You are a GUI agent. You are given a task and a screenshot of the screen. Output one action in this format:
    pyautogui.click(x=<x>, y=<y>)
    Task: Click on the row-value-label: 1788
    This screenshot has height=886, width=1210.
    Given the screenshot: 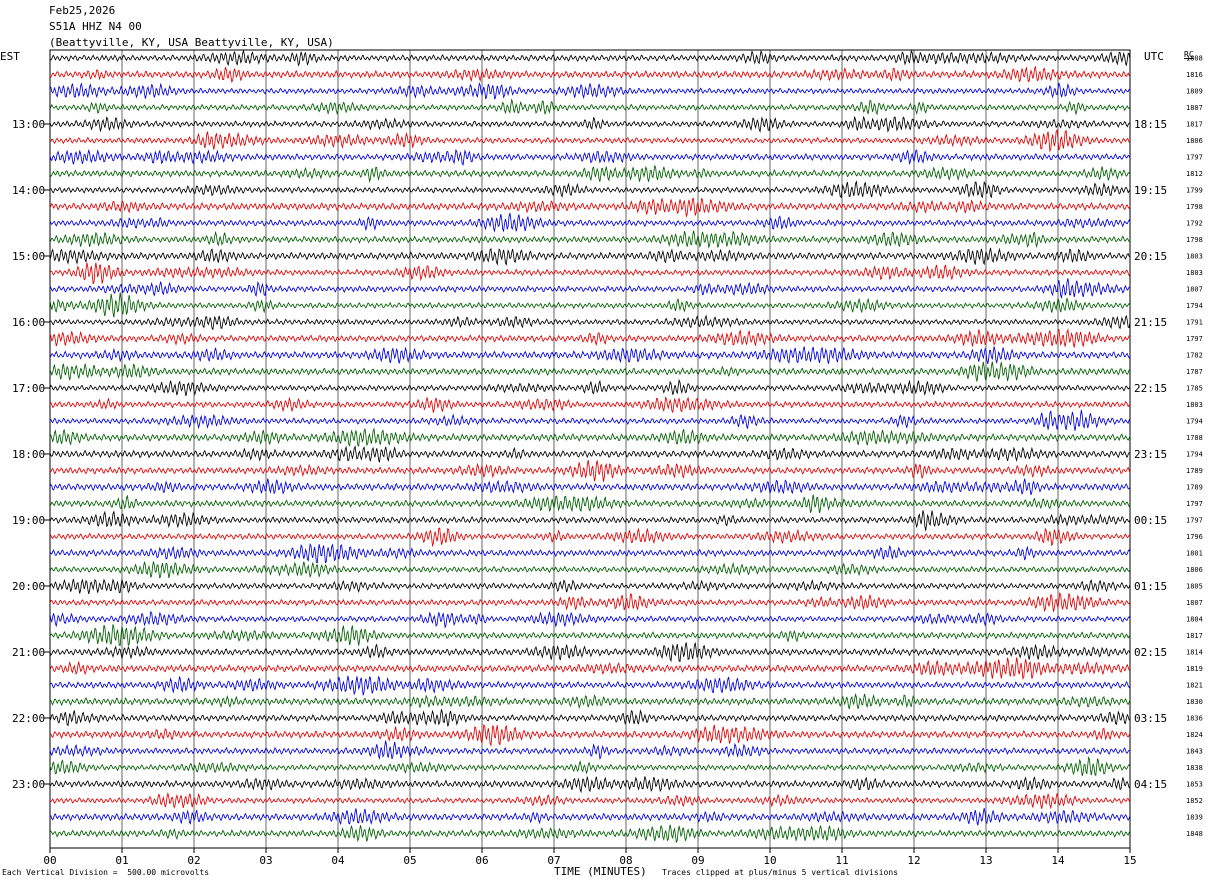 What is the action you would take?
    pyautogui.click(x=1194, y=438)
    